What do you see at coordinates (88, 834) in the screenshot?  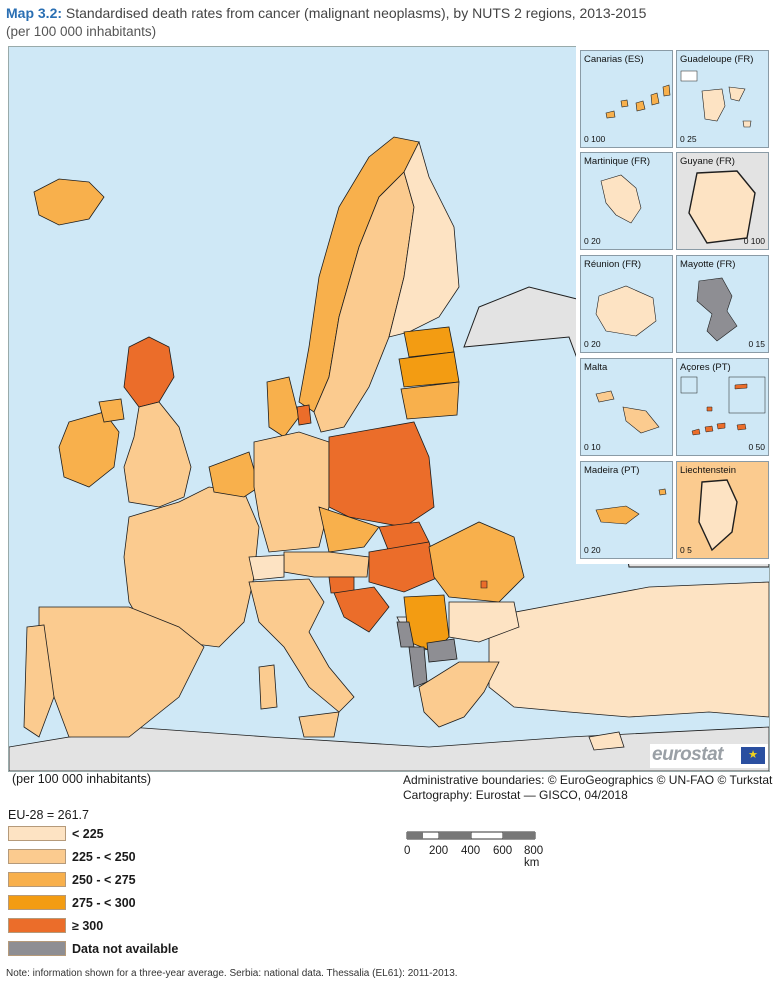 I see `legend-label: < 225` at bounding box center [88, 834].